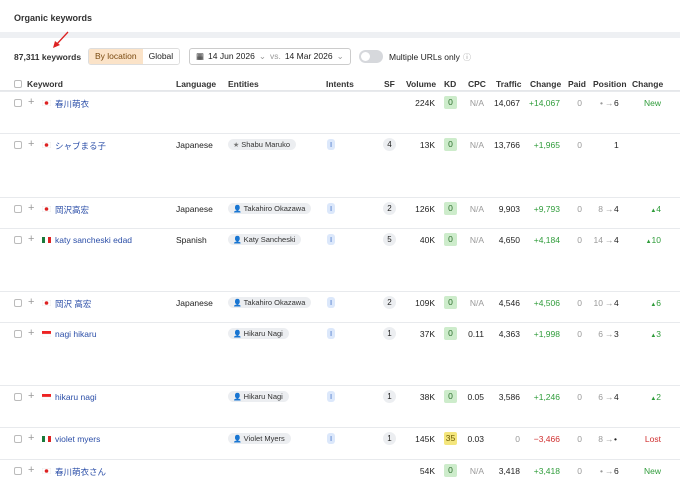 This screenshot has height=495, width=680. I want to click on sf-badge: 5, so click(389, 239).